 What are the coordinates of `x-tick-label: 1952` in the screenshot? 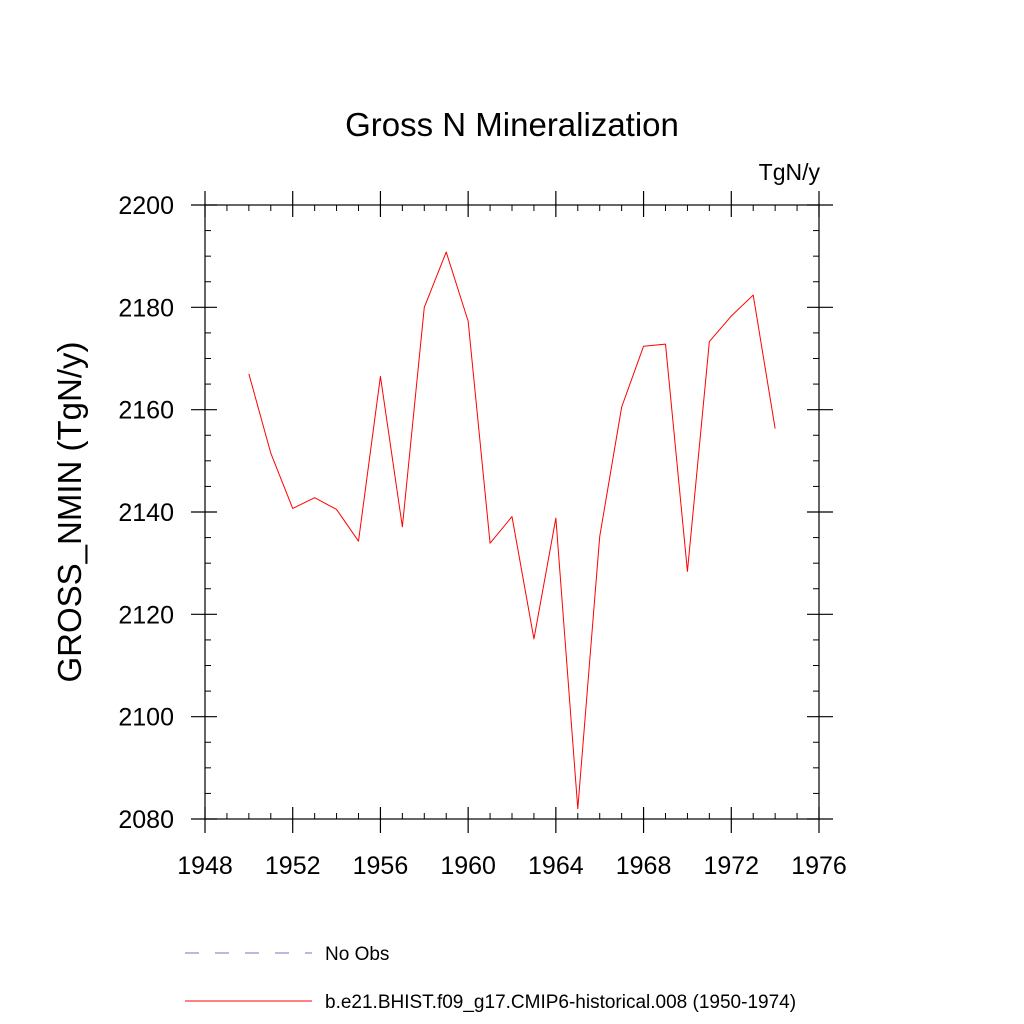 It's located at (293, 866).